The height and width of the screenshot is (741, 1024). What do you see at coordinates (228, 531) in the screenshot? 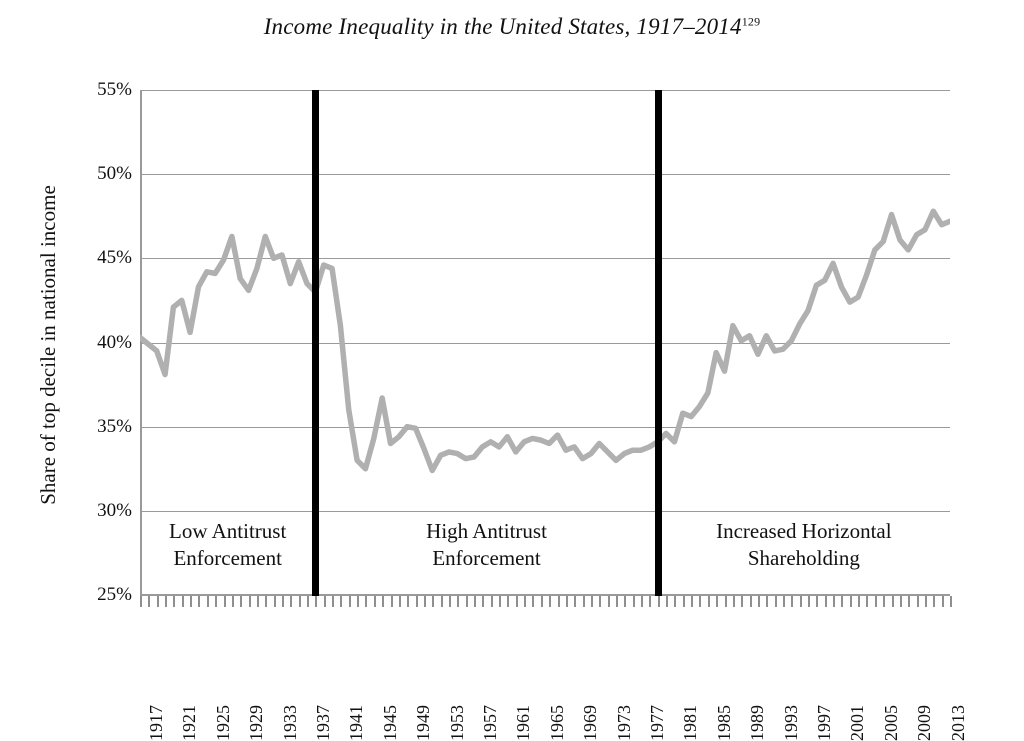
I see `era-label-line1: Low Antitrust` at bounding box center [228, 531].